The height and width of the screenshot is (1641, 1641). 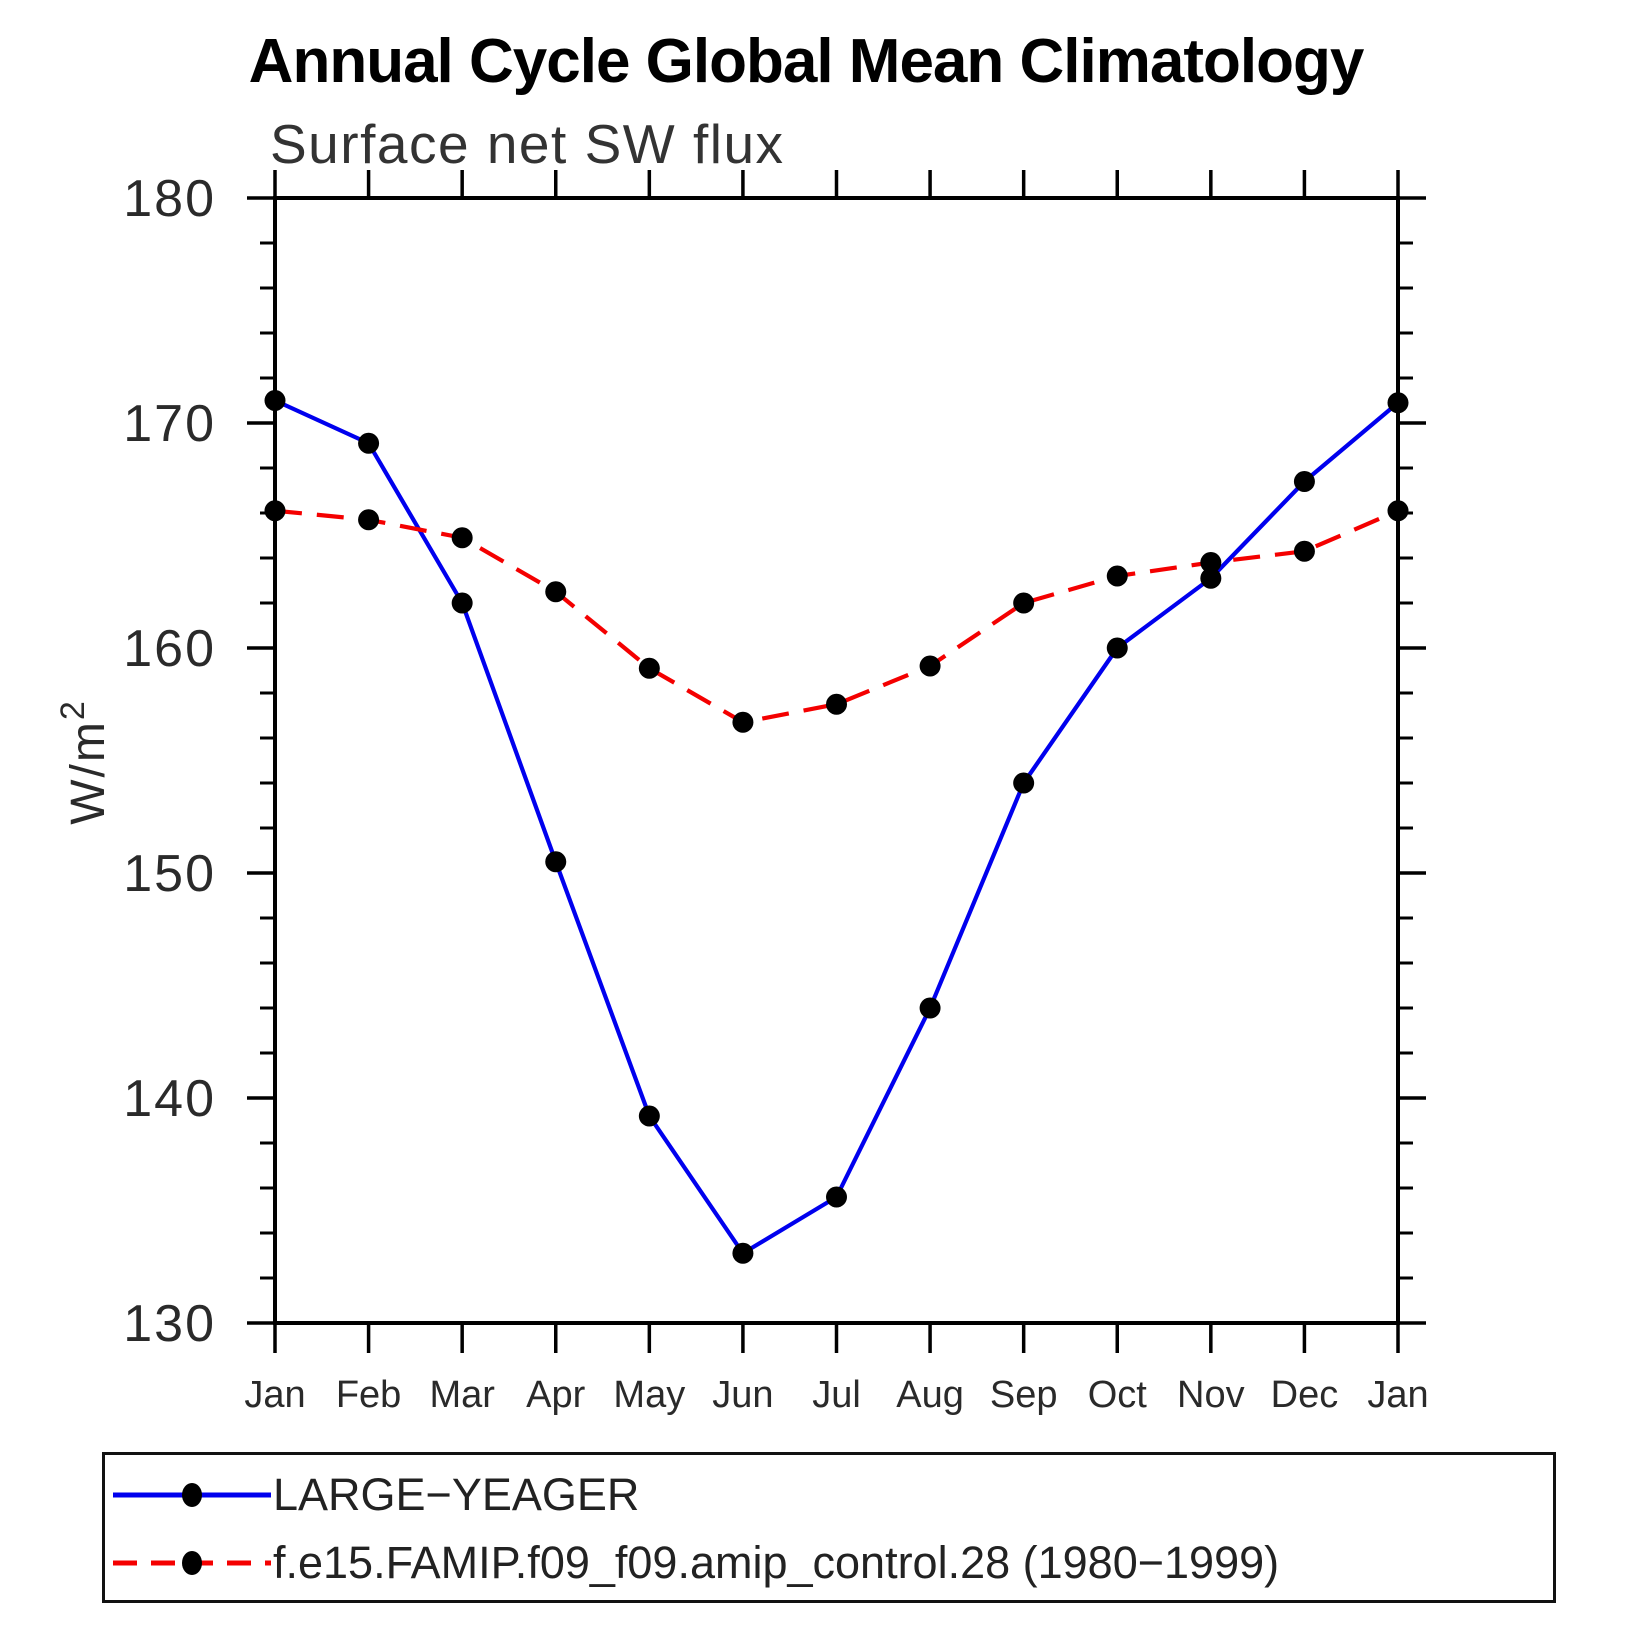 I want to click on y-tick-label: 140, so click(x=169, y=1099).